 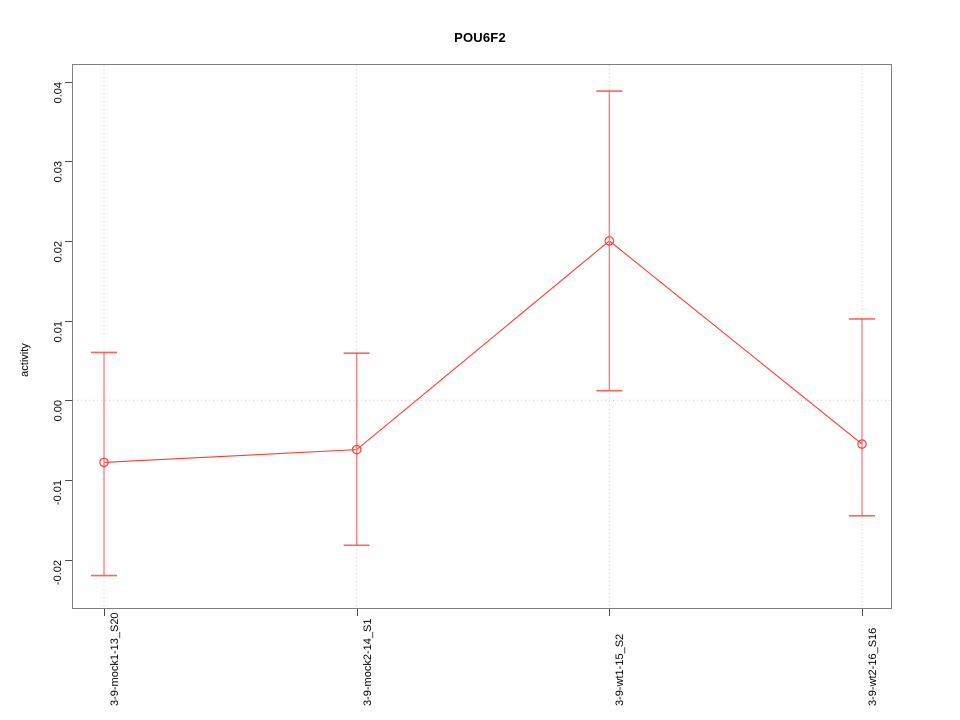 What do you see at coordinates (58, 492) in the screenshot?
I see `y-tick-label: -0.01` at bounding box center [58, 492].